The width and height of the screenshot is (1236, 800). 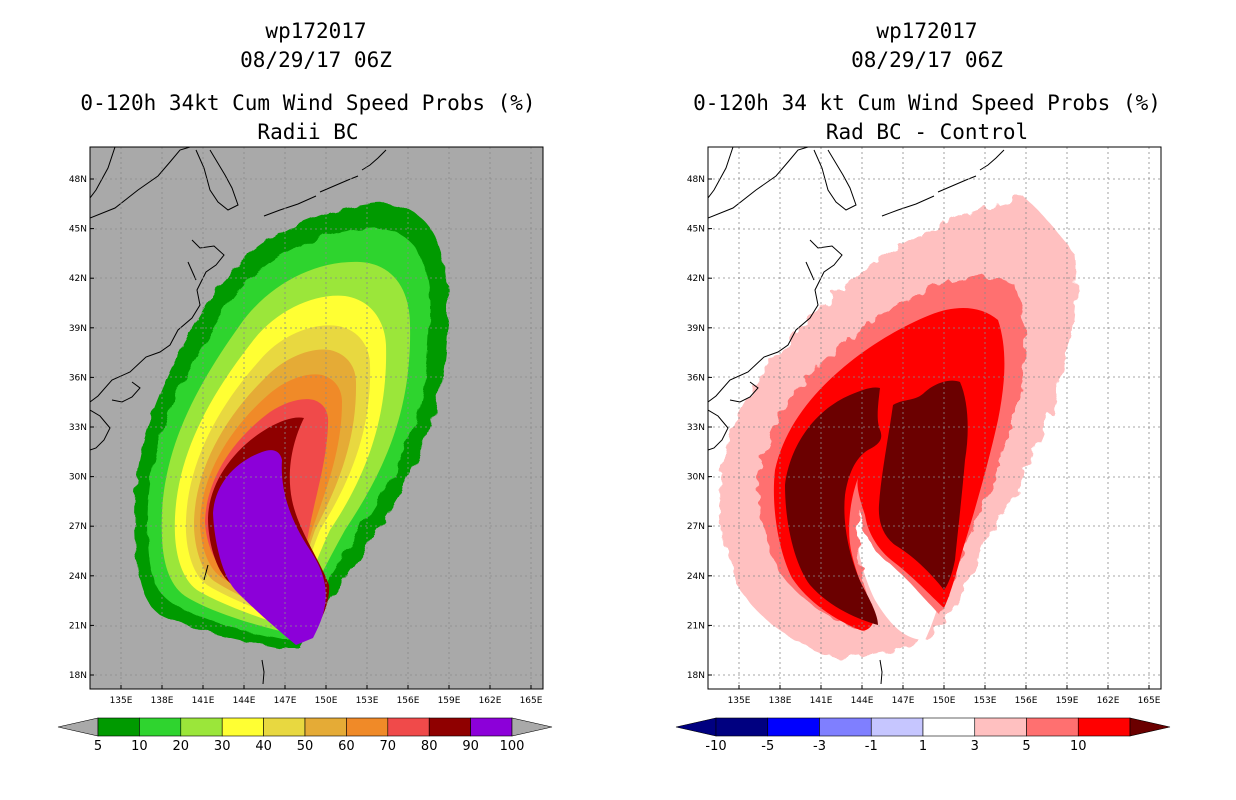 What do you see at coordinates (927, 103) in the screenshot?
I see `right-title-product: 0-120h 34 kt Cum Wind Speed Probs (%)` at bounding box center [927, 103].